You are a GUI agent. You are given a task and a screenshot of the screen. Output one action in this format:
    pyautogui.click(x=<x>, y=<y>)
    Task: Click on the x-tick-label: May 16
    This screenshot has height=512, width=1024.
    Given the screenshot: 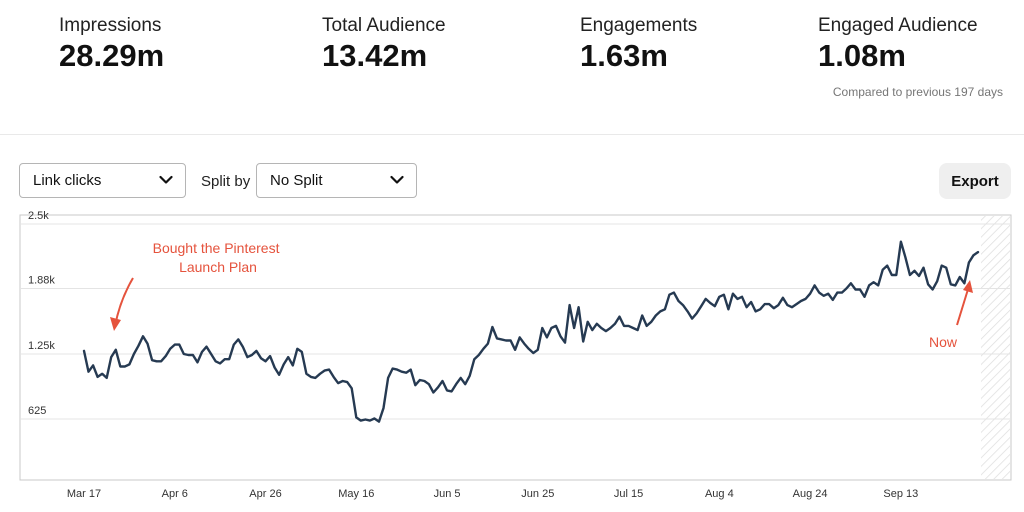 What is the action you would take?
    pyautogui.click(x=356, y=494)
    